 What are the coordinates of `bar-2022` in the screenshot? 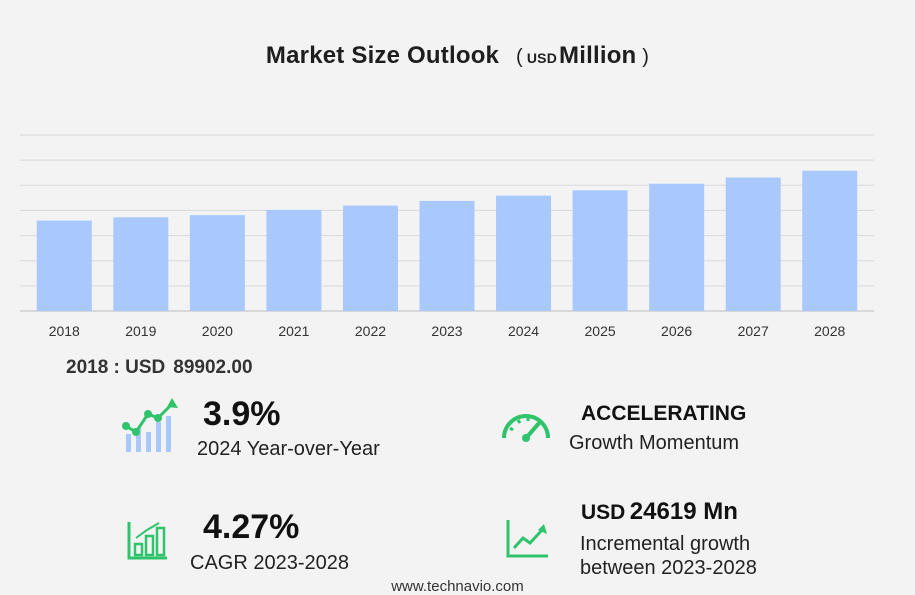 It's located at (370, 258).